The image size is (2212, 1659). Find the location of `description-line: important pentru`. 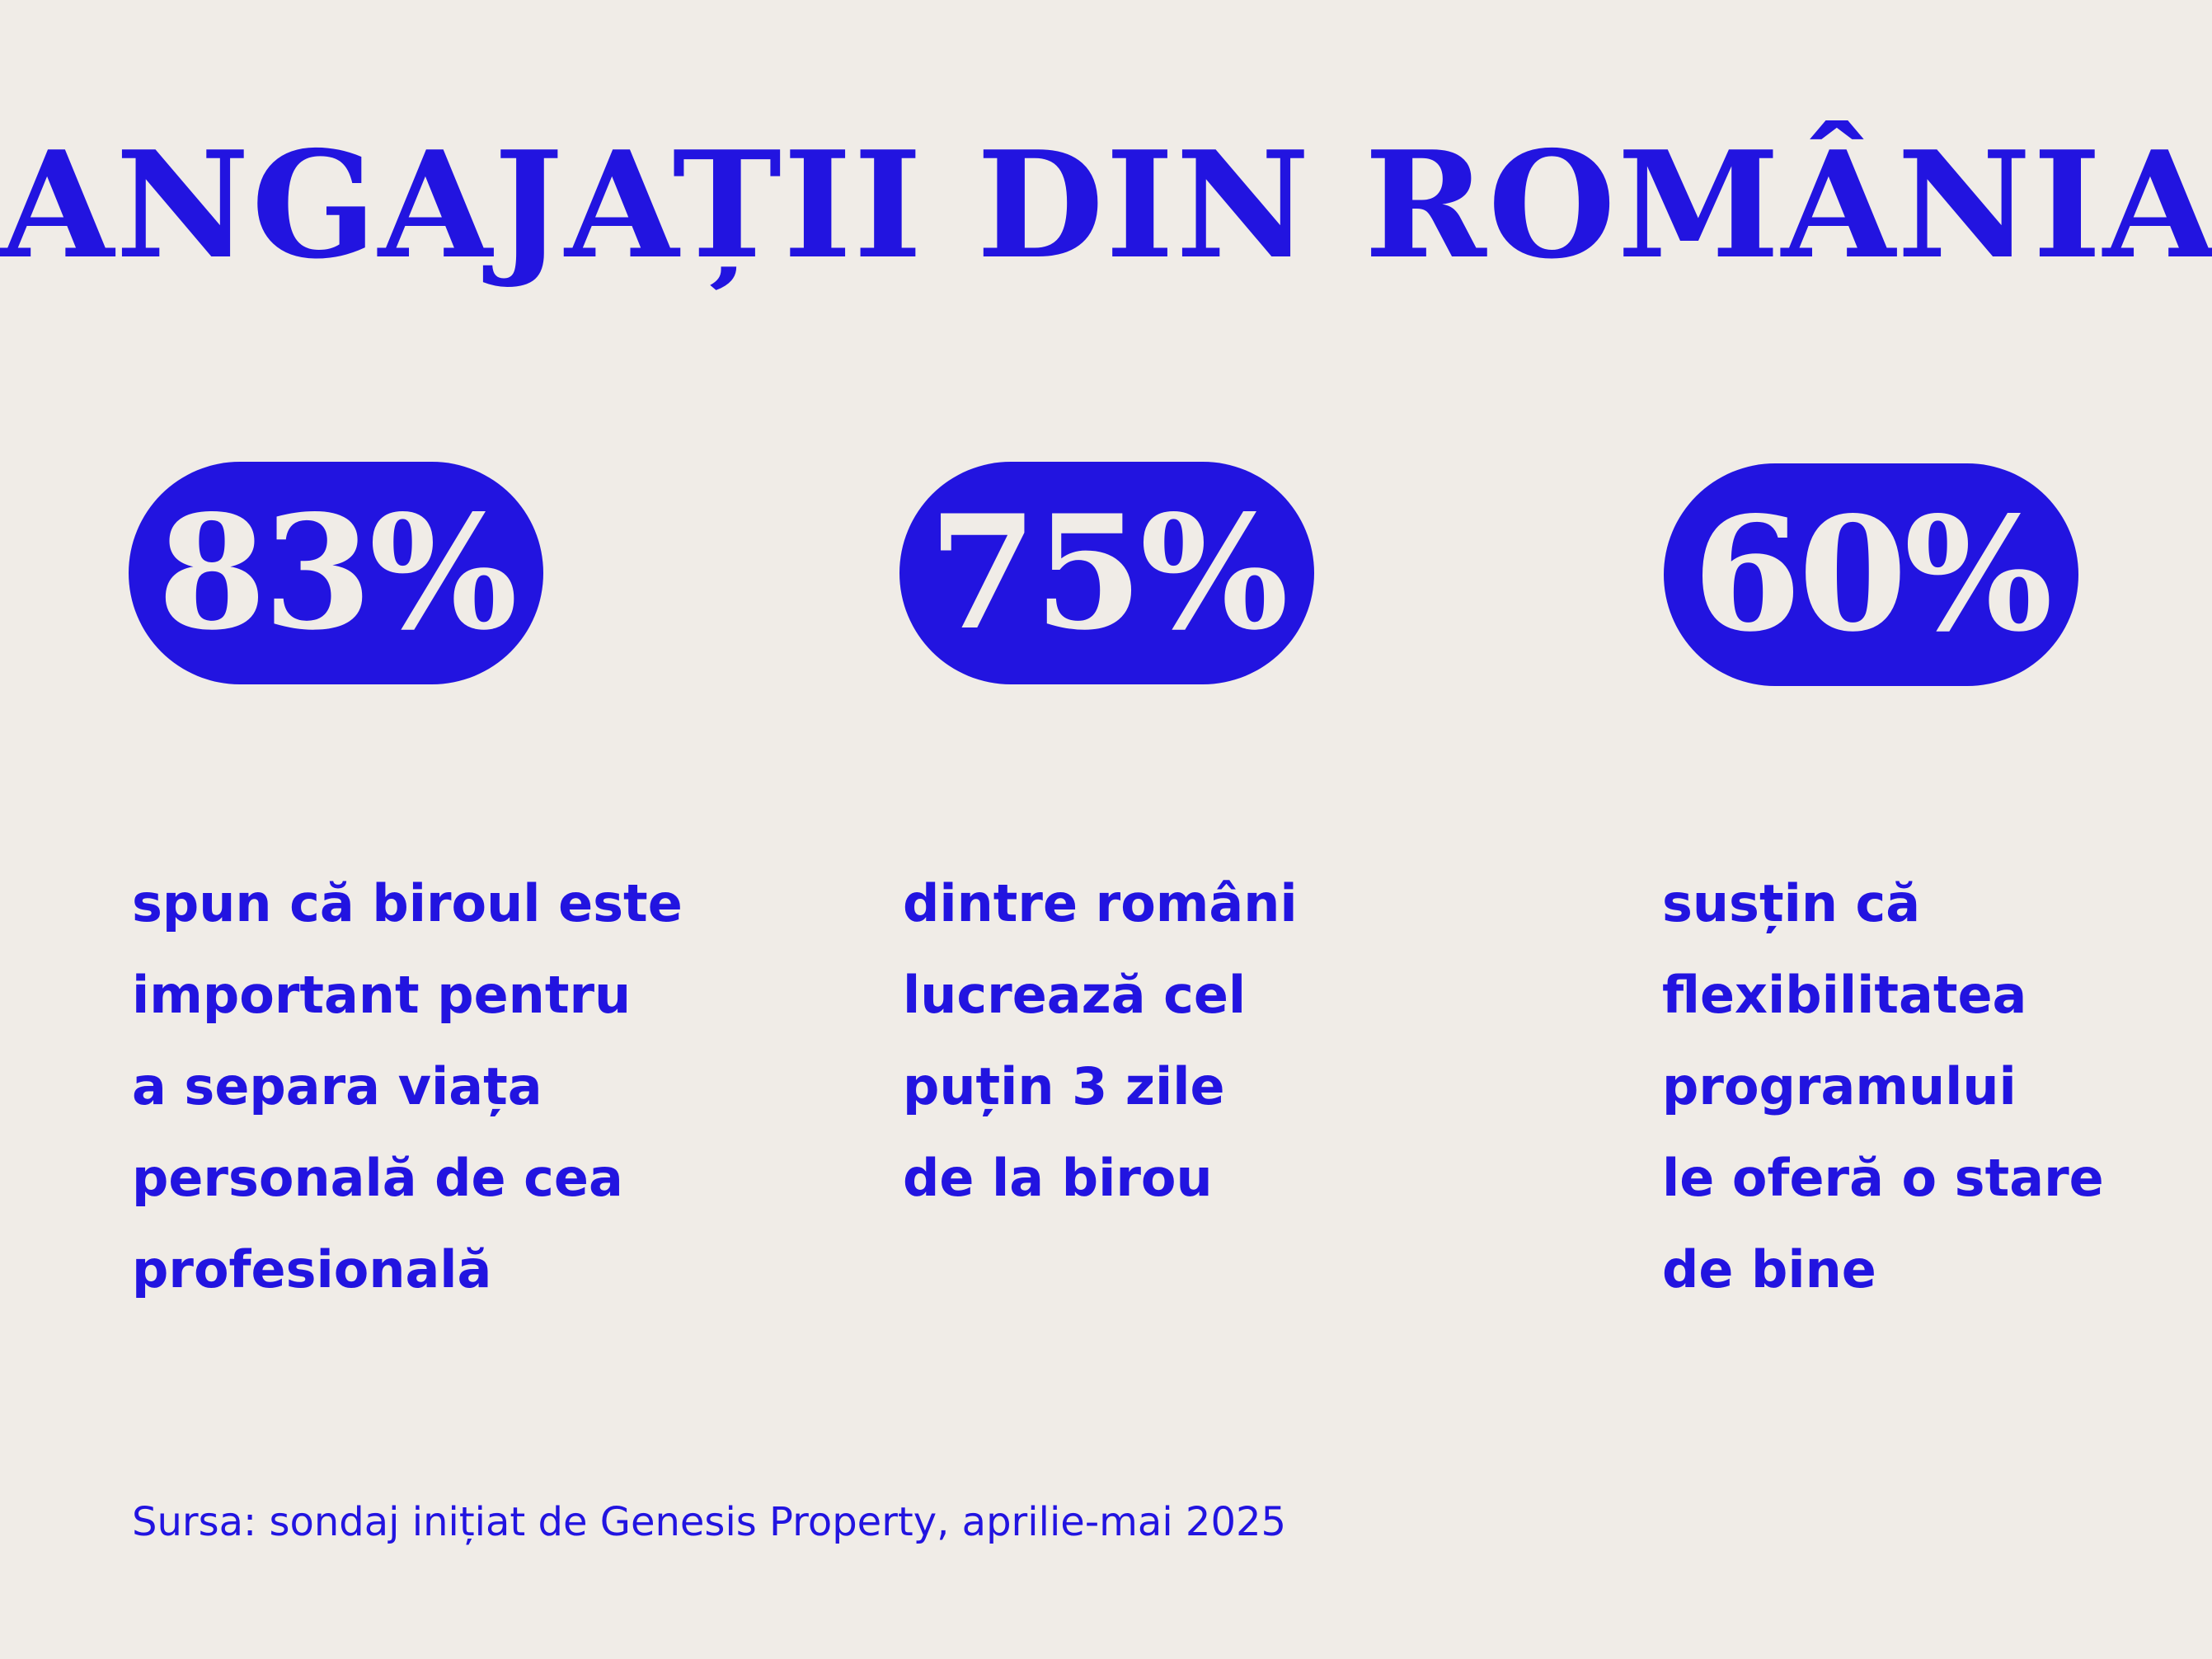

description-line: important pentru is located at coordinates (382, 995).